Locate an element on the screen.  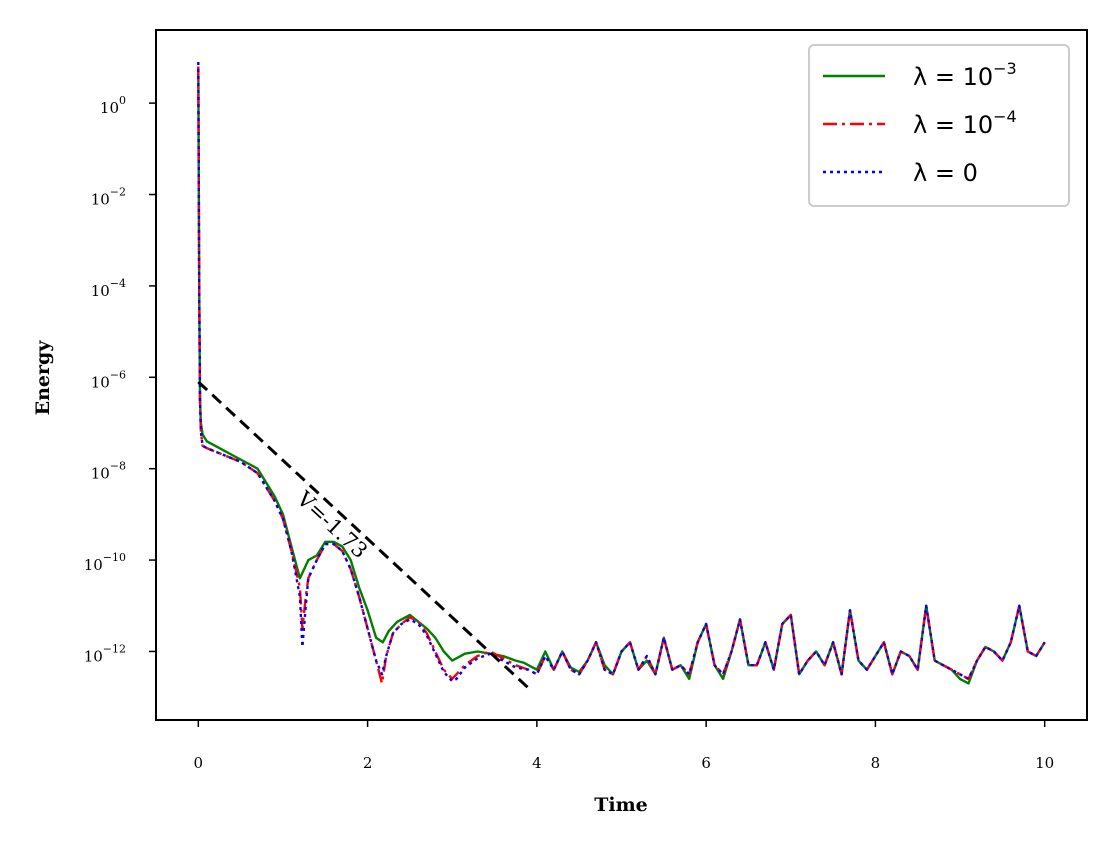
x-axis-ticks: 0 2 4 6 8 10 is located at coordinates (624, 746).